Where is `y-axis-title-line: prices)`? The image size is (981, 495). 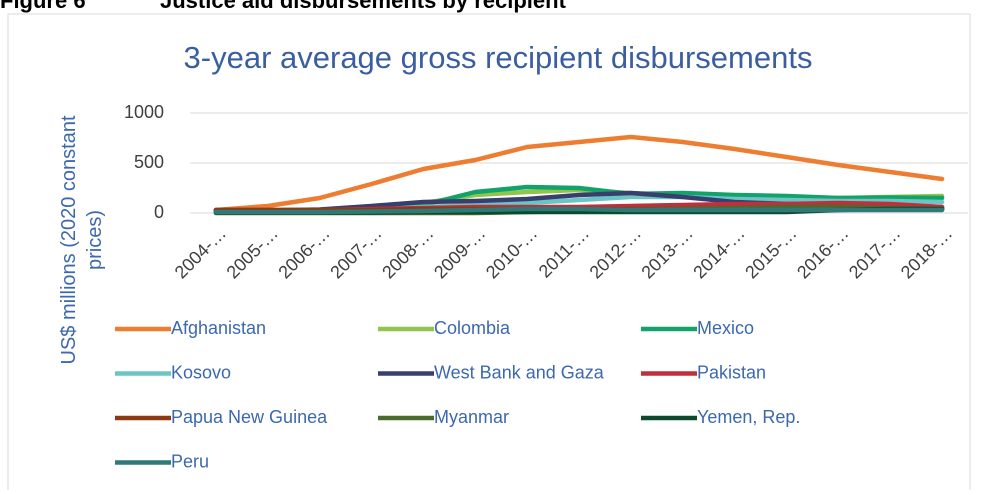
y-axis-title-line: prices) is located at coordinates (95, 240).